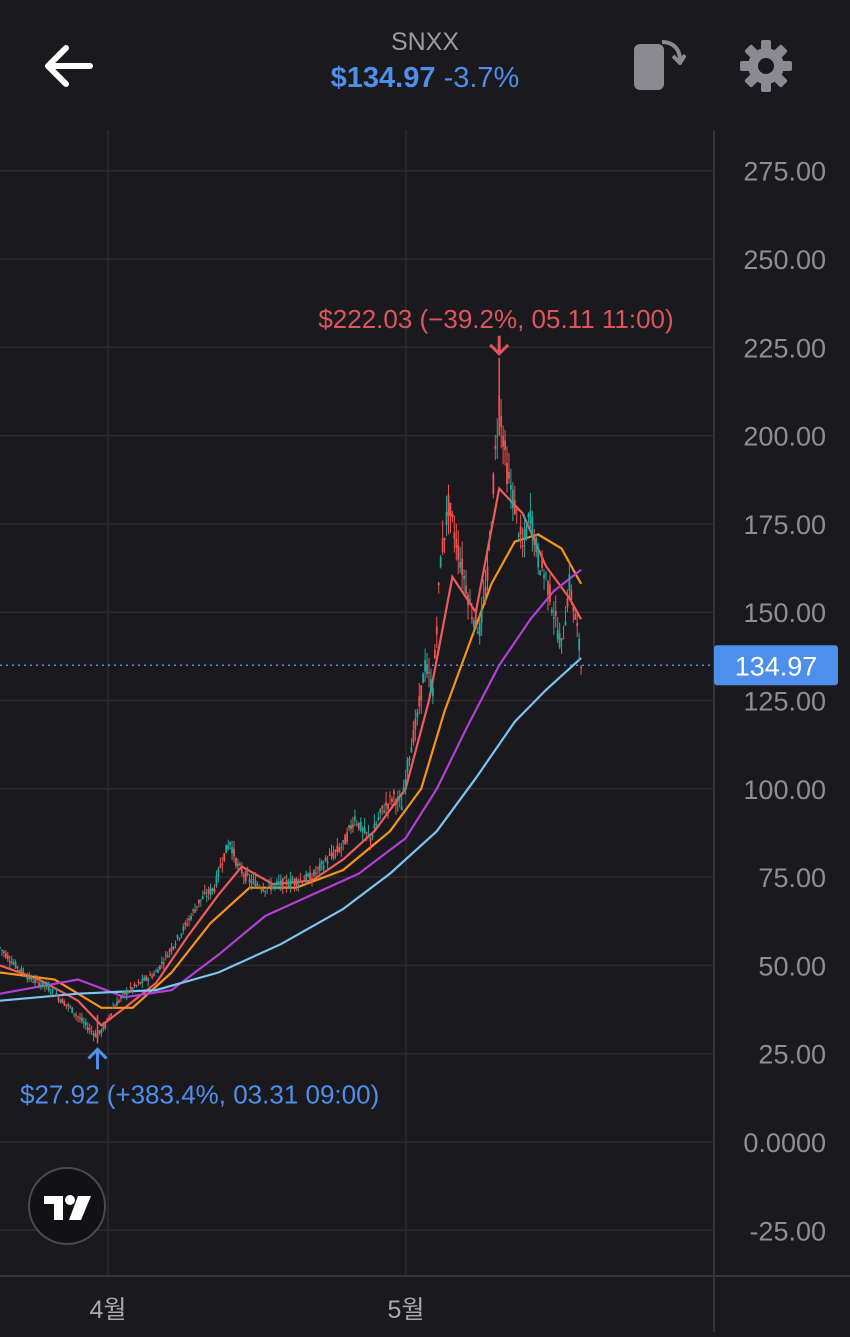  I want to click on rotate-screen-button, so click(657, 65).